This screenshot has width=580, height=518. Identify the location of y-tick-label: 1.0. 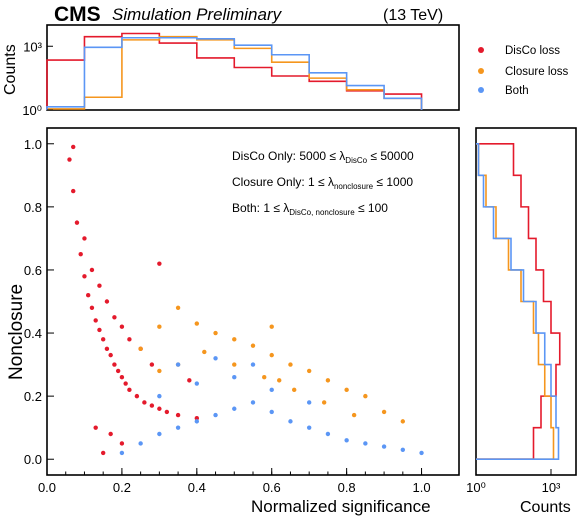
(33, 144).